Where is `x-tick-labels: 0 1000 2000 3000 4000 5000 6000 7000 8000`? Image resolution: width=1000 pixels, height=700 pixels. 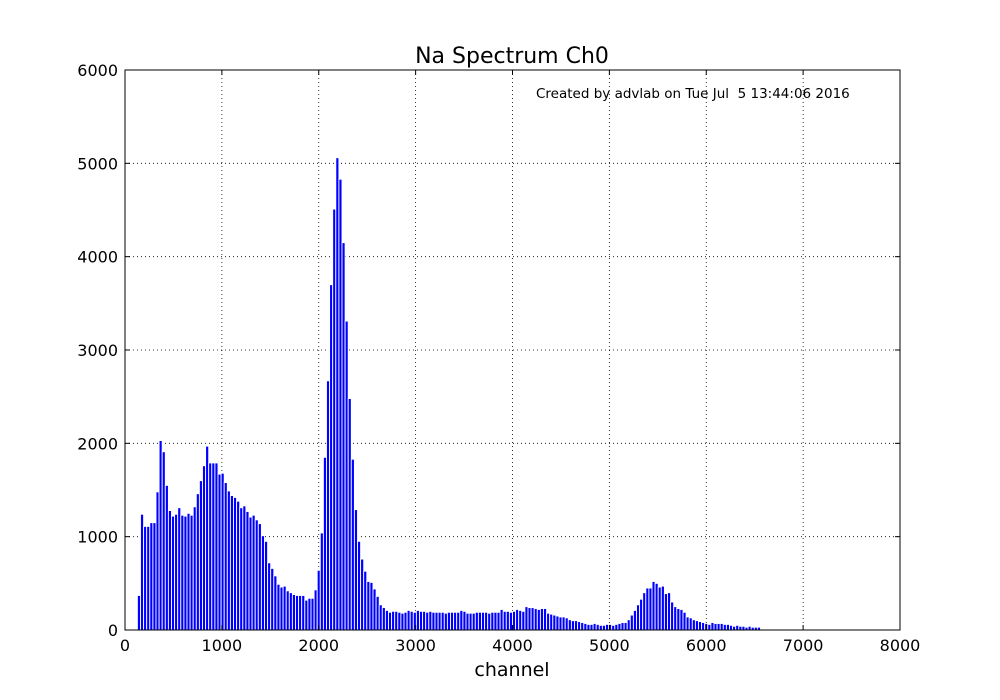 x-tick-labels: 0 1000 2000 3000 4000 5000 6000 7000 8000 is located at coordinates (520, 645).